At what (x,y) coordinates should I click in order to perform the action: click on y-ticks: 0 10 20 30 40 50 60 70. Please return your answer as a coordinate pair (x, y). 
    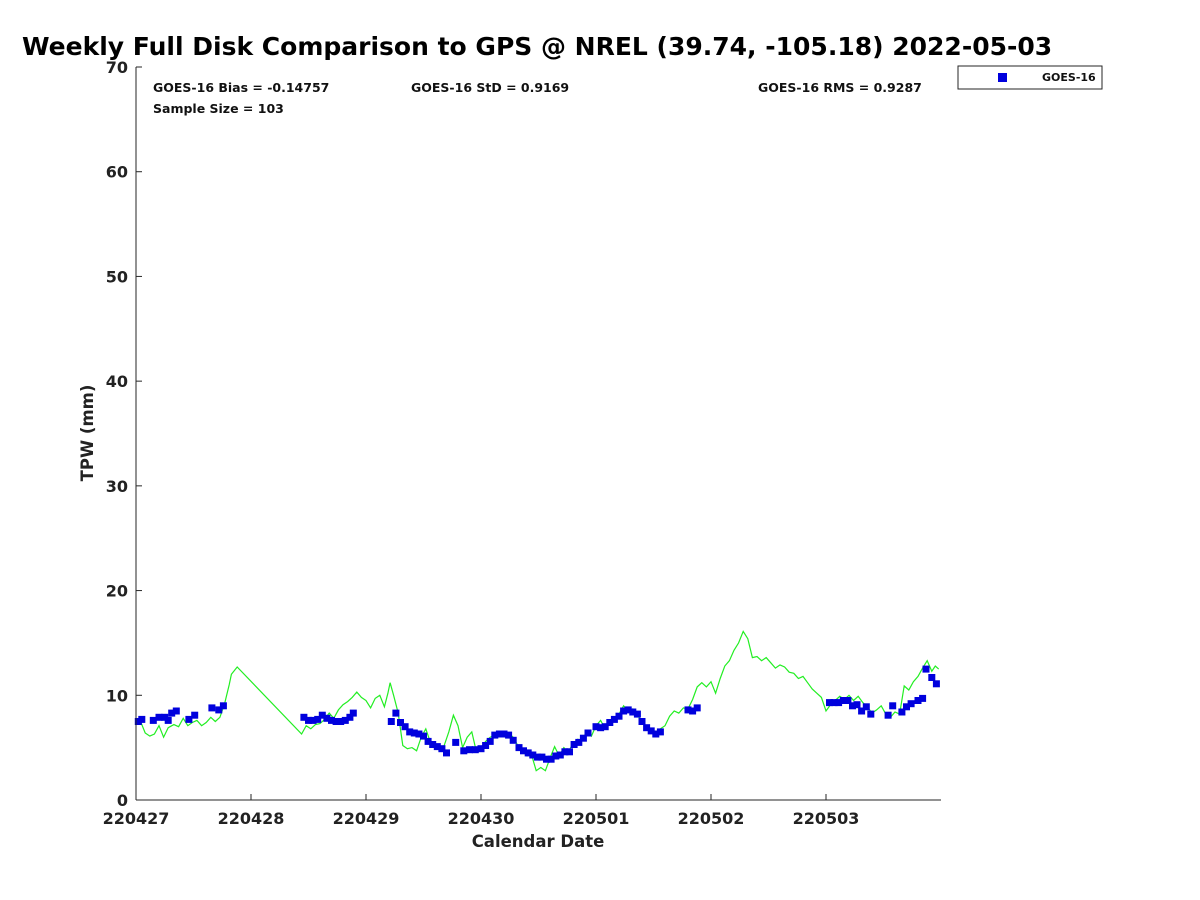
    Looking at the image, I should click on (124, 434).